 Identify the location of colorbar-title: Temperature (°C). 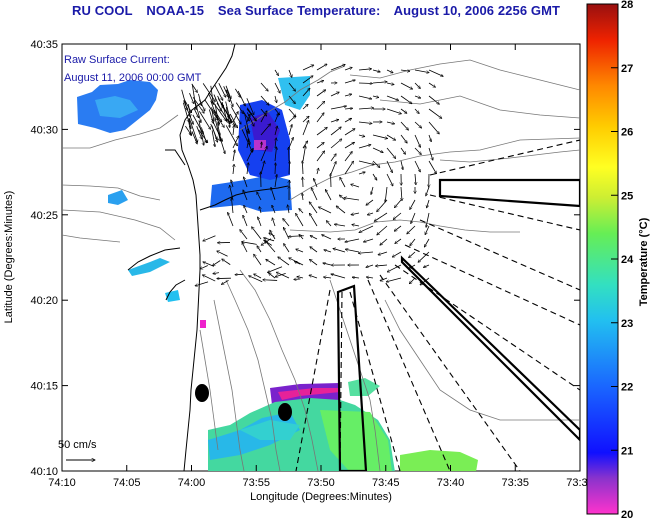
(644, 261).